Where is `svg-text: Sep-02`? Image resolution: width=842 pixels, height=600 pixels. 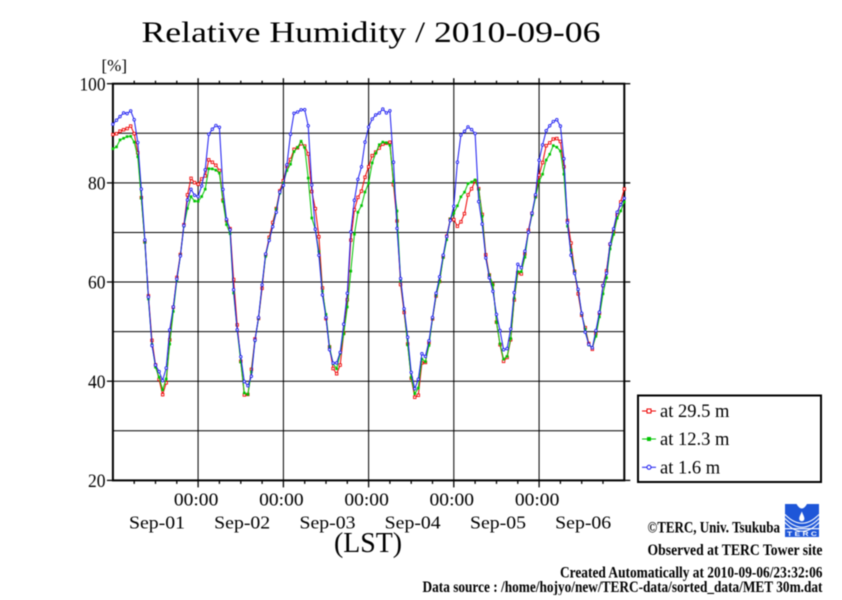
svg-text: Sep-02 is located at coordinates (242, 522).